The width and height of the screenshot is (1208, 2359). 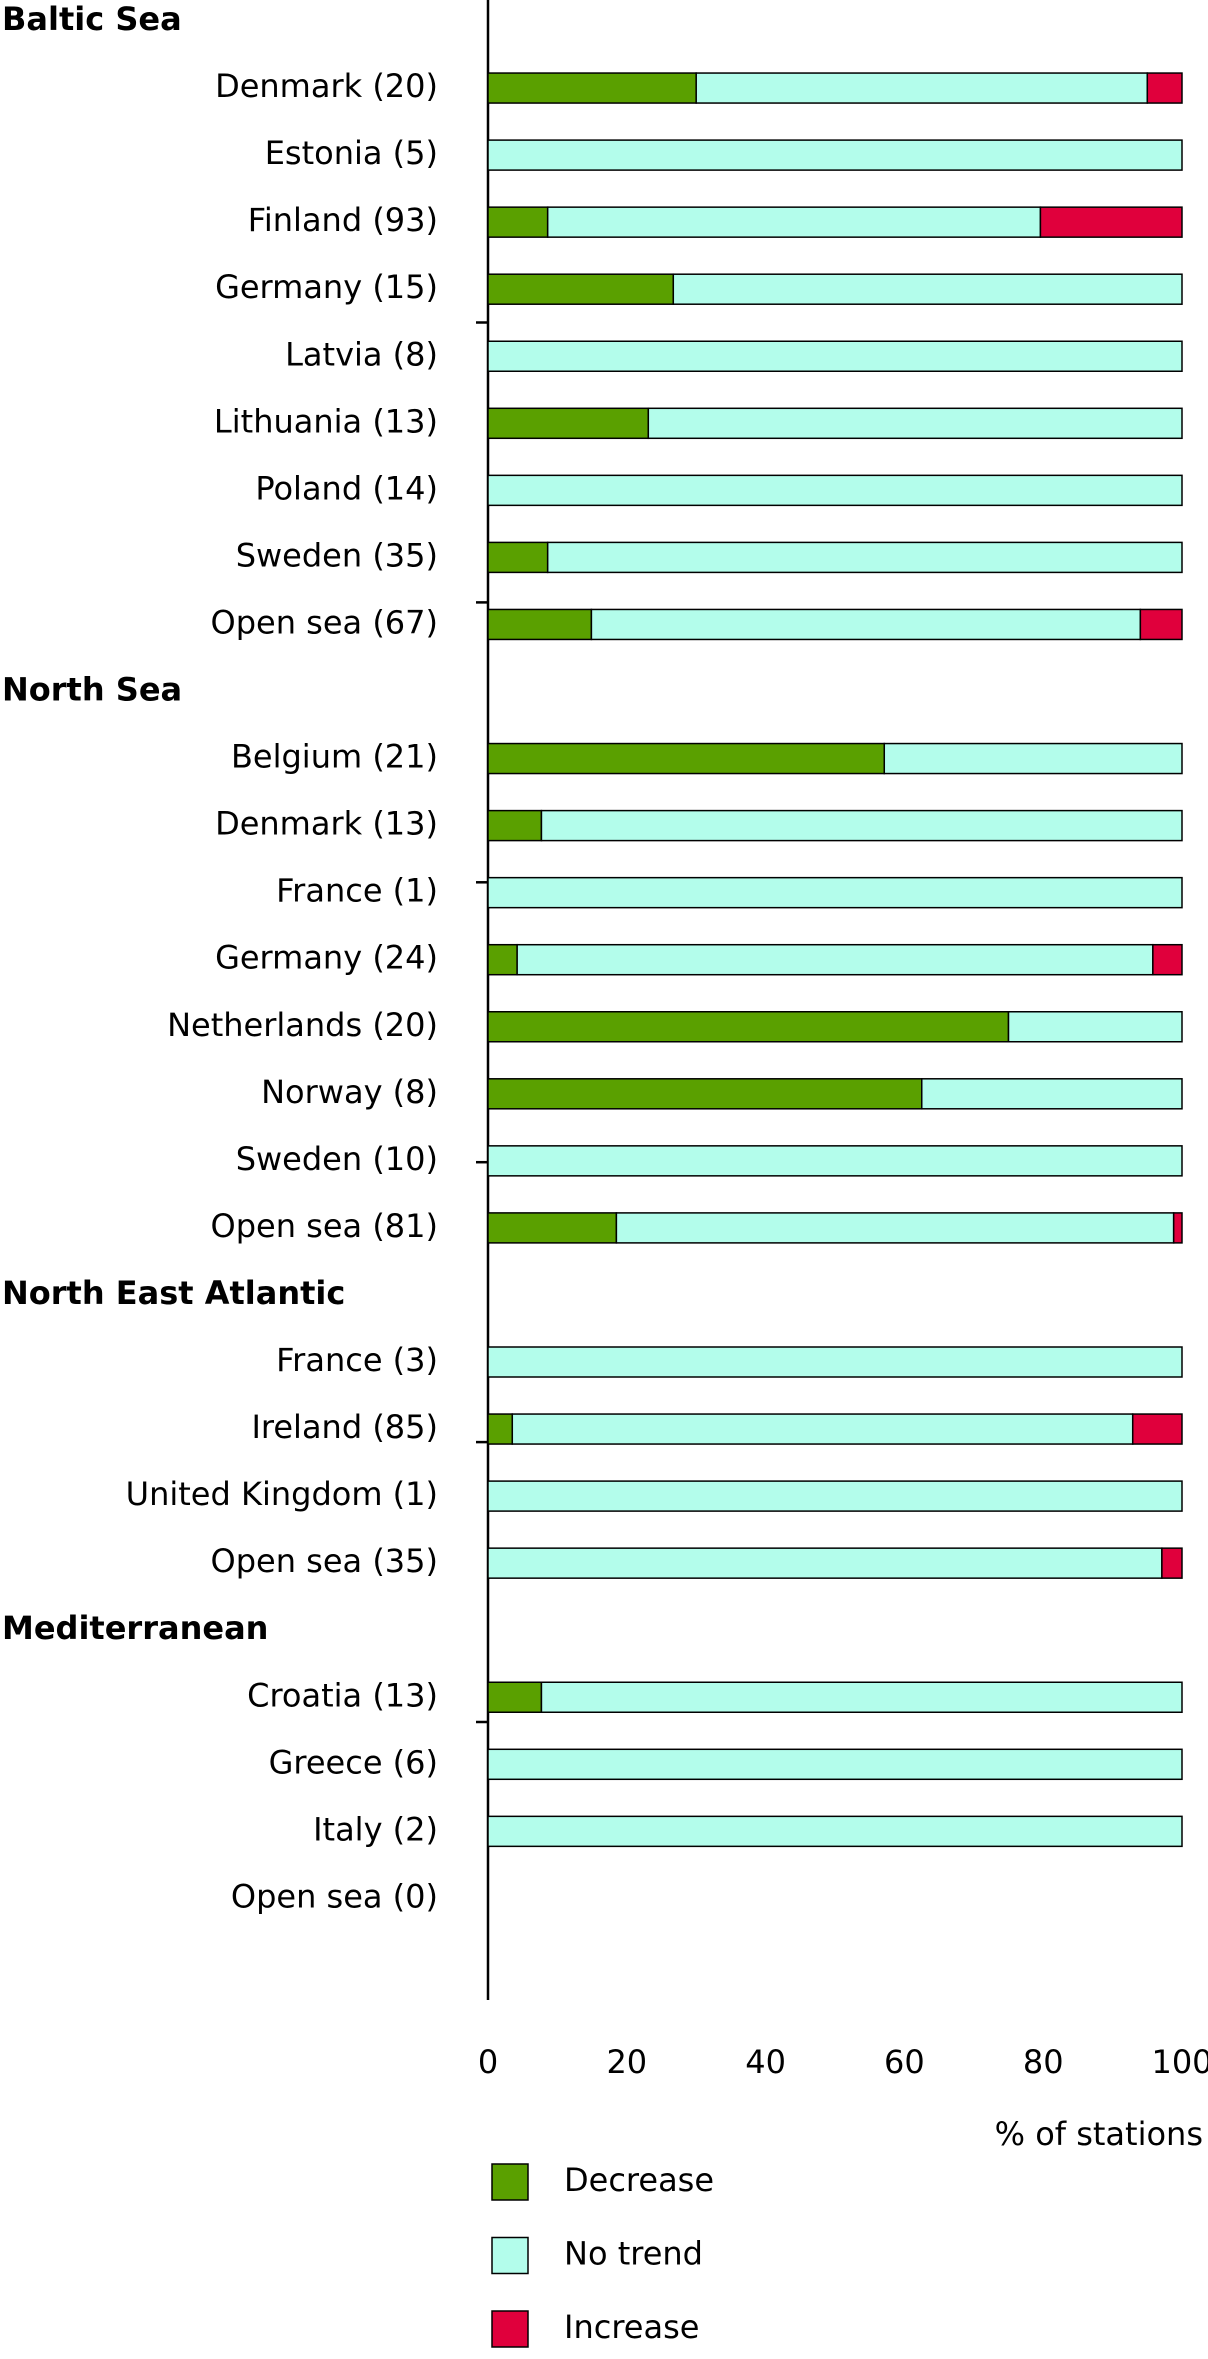 I want to click on group-label: Baltic Sea, so click(x=92, y=19).